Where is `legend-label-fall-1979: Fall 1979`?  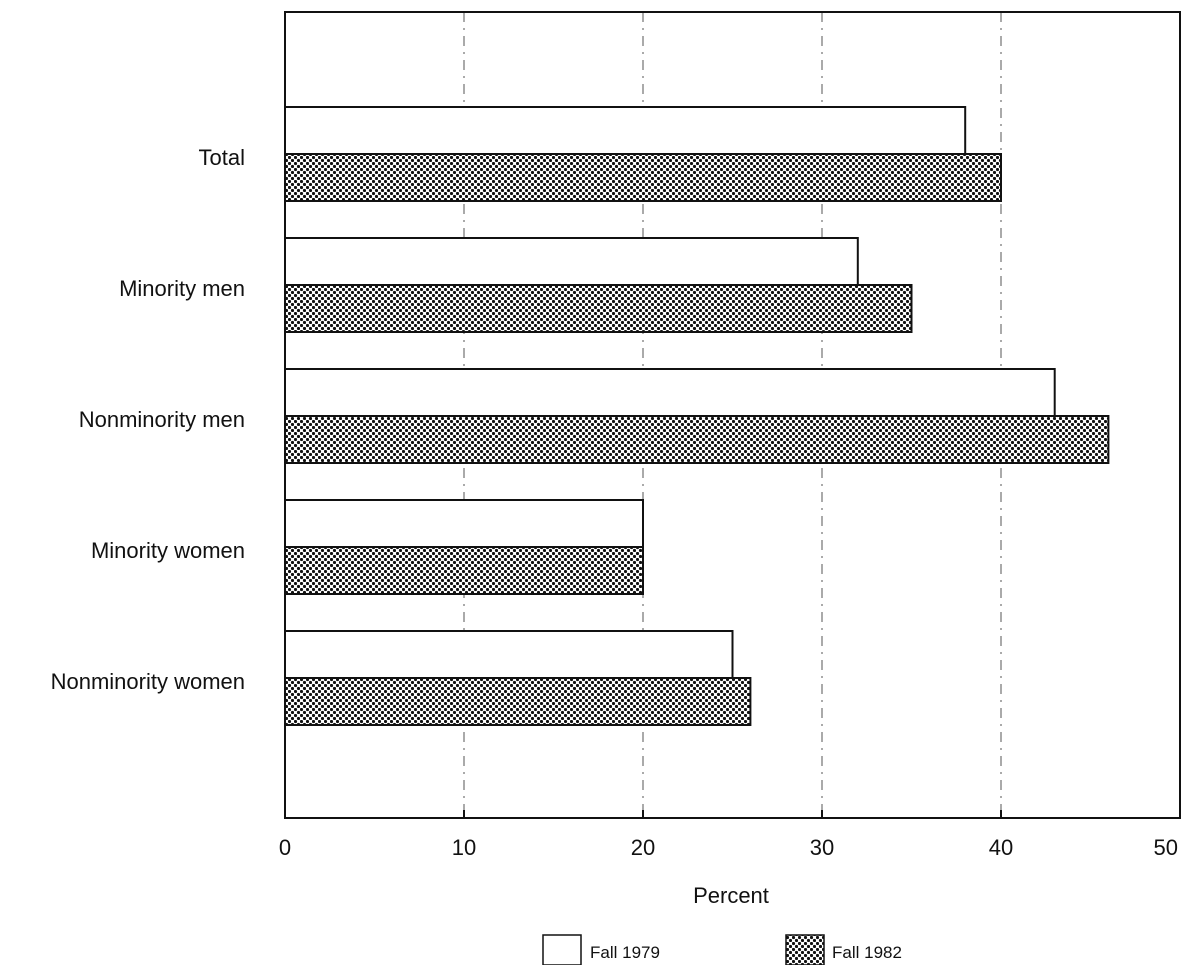 legend-label-fall-1979: Fall 1979 is located at coordinates (625, 952).